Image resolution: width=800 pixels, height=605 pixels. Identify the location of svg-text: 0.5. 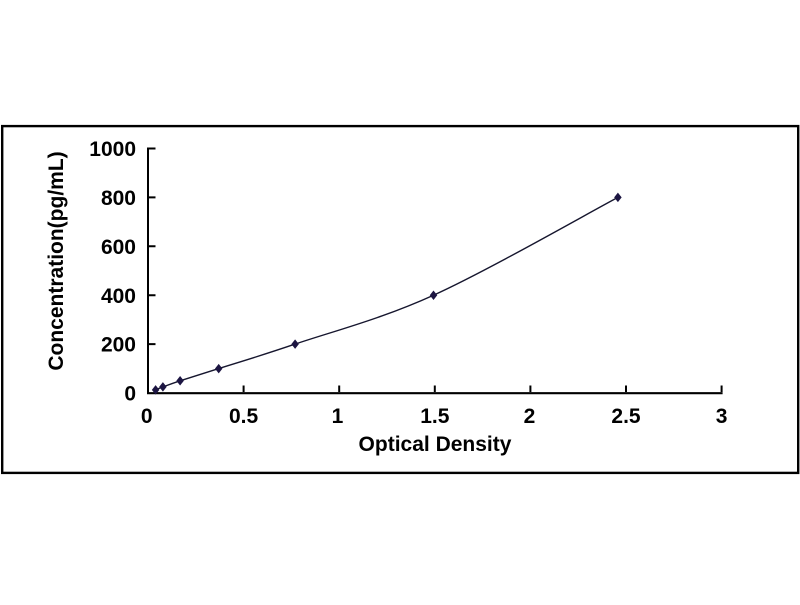
(244, 416).